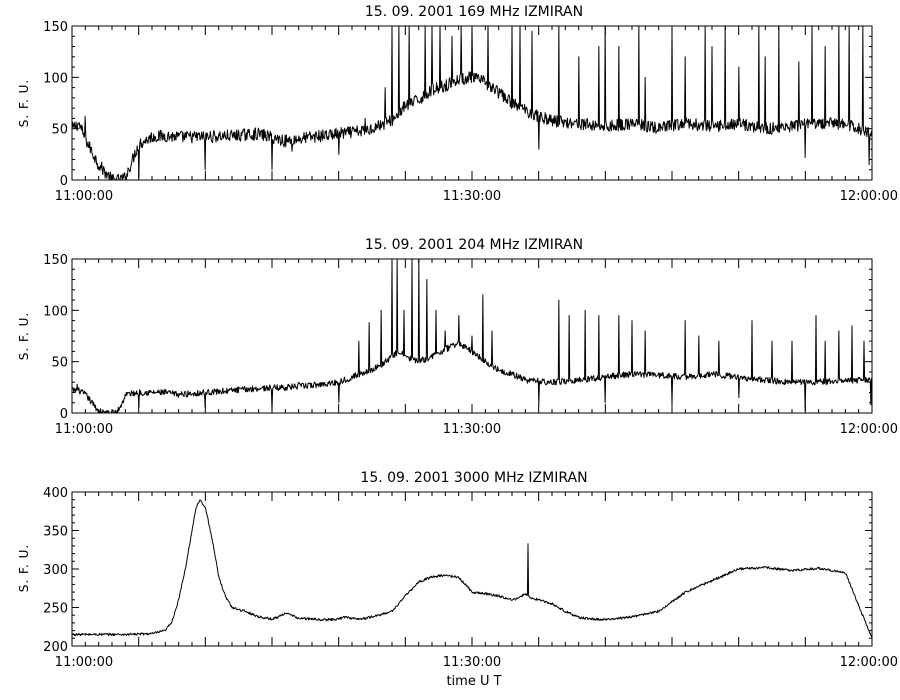 The width and height of the screenshot is (900, 700). I want to click on chart-title-3000mhz: 15. 09. 2001 3000 MHz IZMIRAN, so click(473, 478).